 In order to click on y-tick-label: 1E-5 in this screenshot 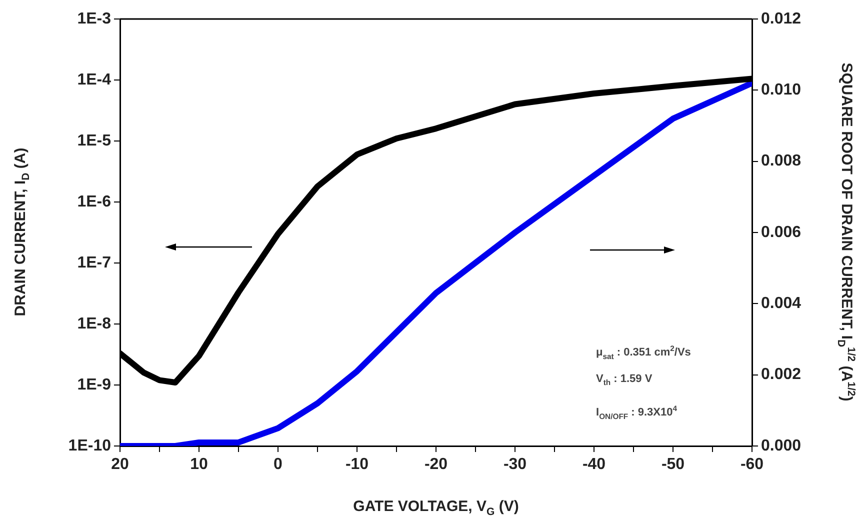, I will do `click(94, 141)`.